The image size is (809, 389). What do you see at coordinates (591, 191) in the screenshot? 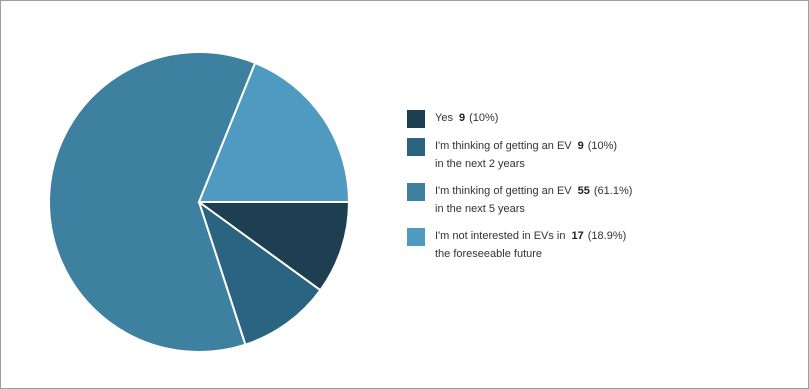
I see `legend-line: I'm thinking of getting an EV 55 (61.1%)` at bounding box center [591, 191].